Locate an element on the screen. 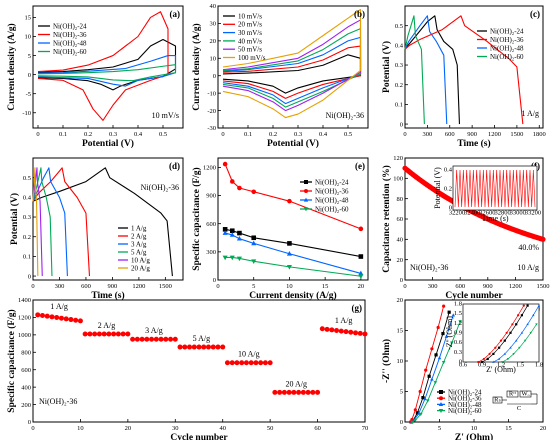 This screenshot has width=550, height=440. x-tick-label: 5 is located at coordinates (253, 286).